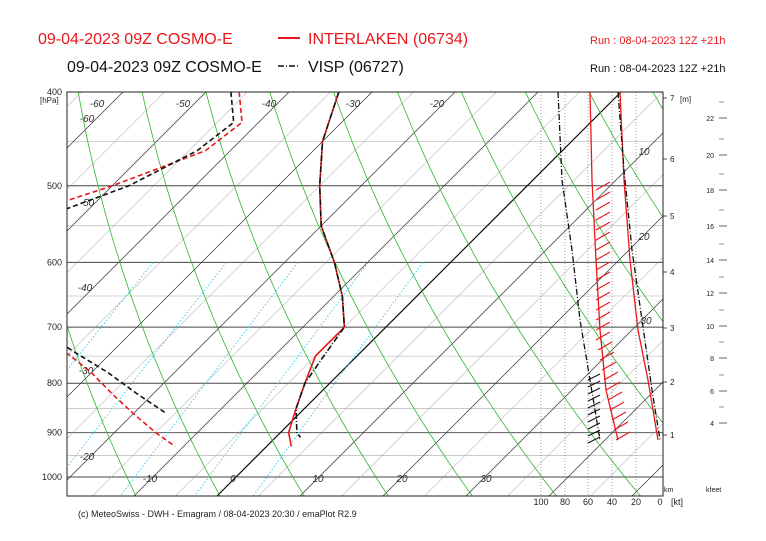  Describe the element at coordinates (54, 186) in the screenshot. I see `pressure-tick-label: 500` at that location.